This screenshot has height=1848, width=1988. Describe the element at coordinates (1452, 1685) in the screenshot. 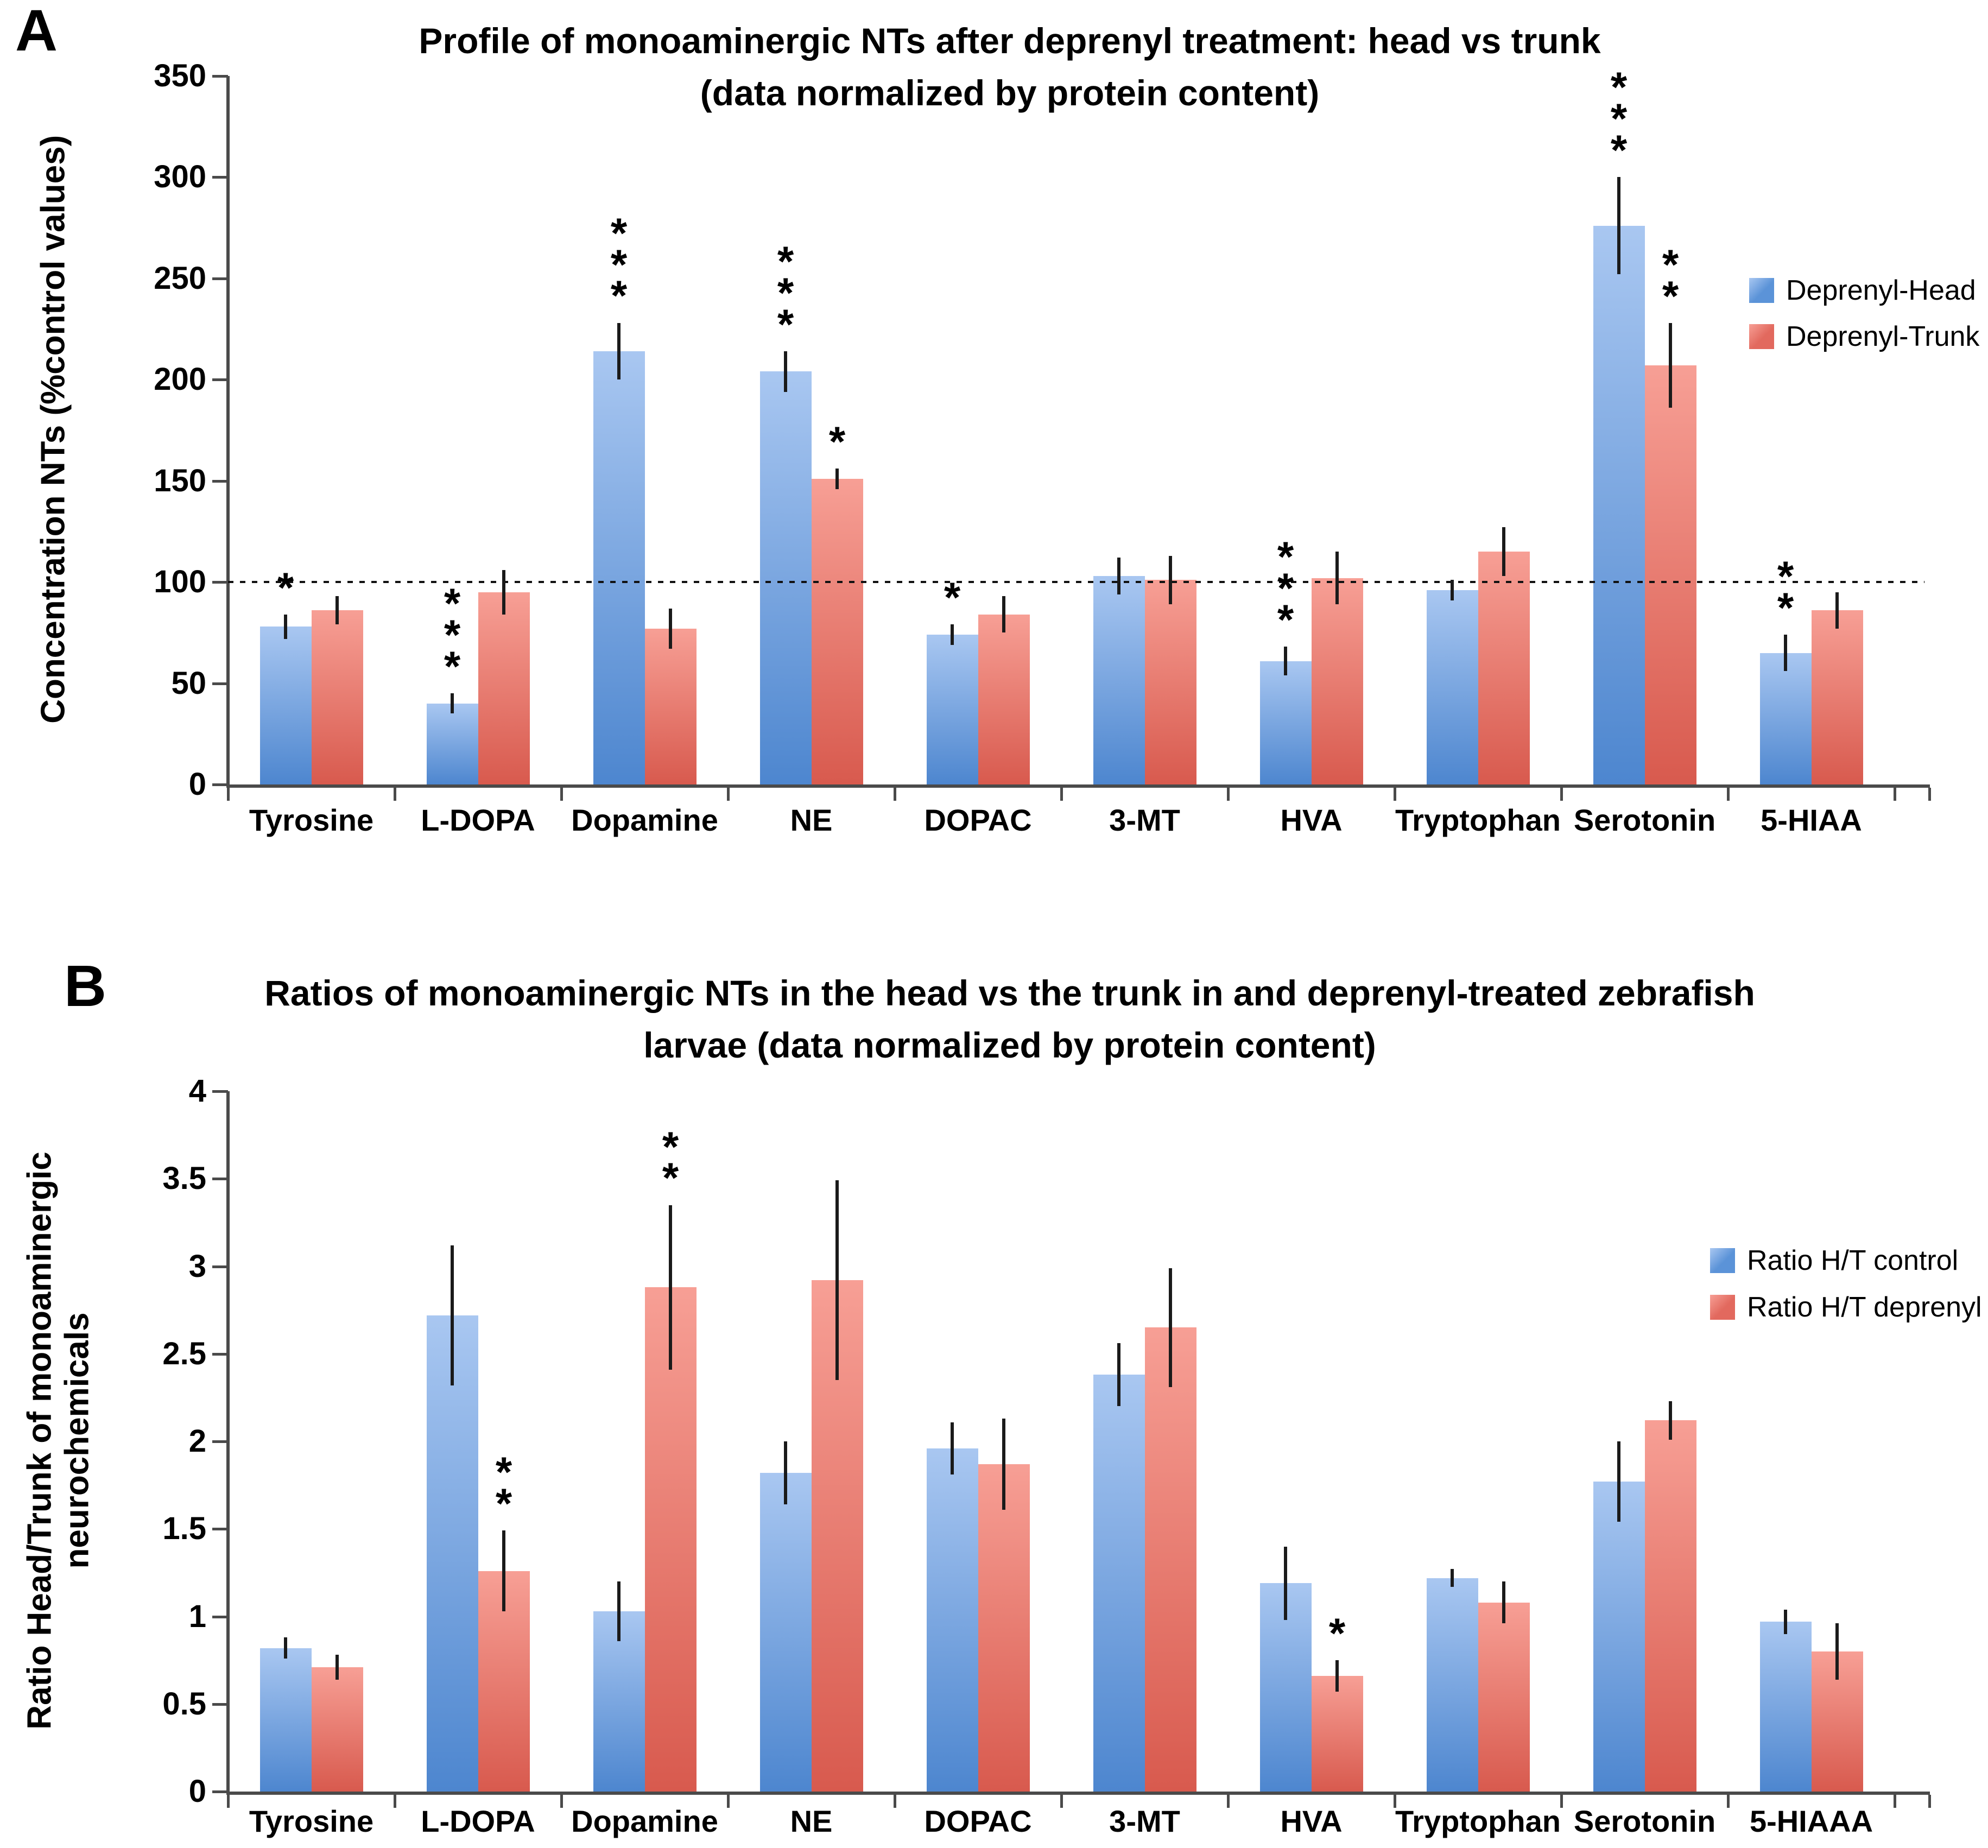

I see `bar-ratio-h-t-control-tryptophan` at that location.